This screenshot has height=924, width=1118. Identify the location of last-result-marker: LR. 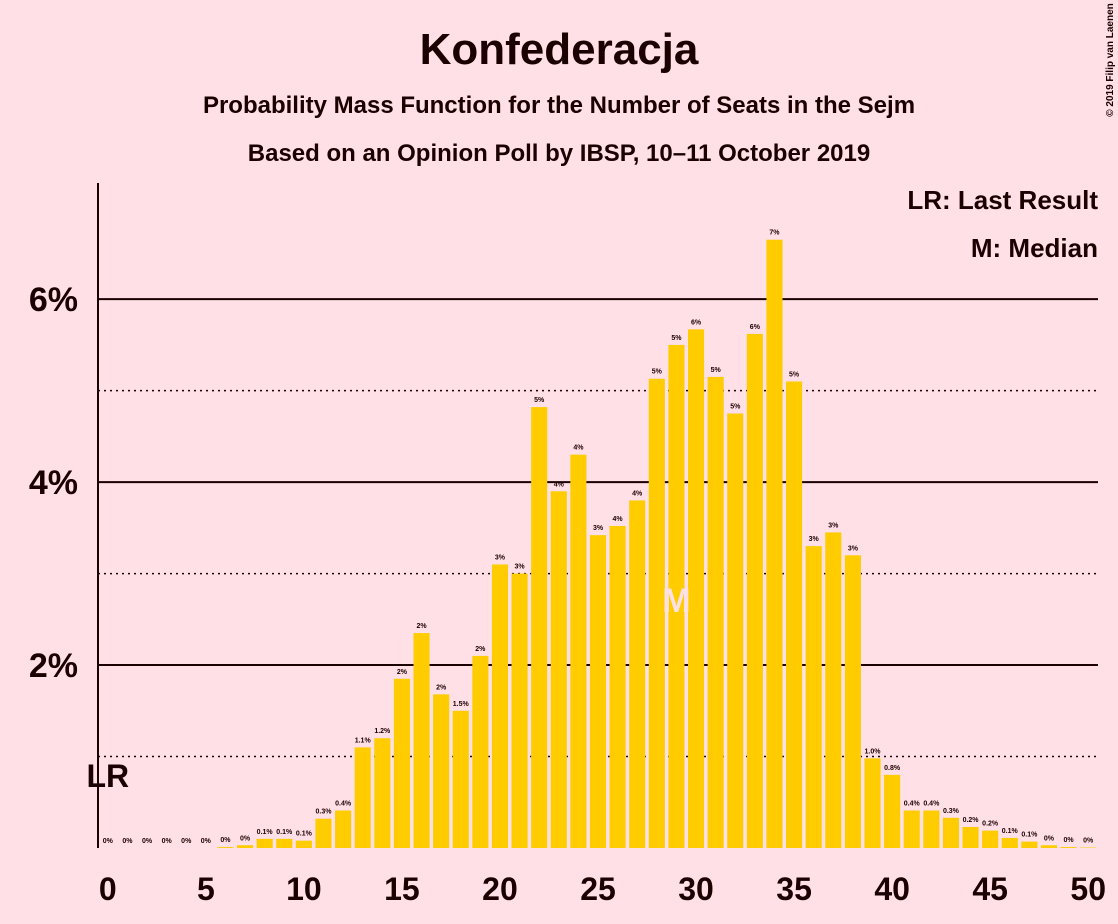
(107, 776).